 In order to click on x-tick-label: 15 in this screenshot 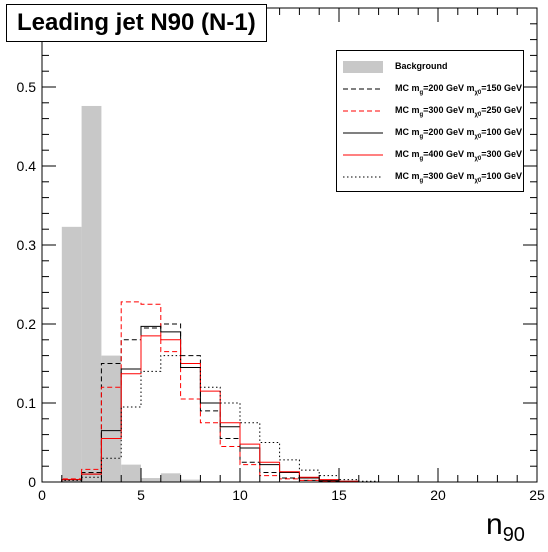, I will do `click(339, 495)`.